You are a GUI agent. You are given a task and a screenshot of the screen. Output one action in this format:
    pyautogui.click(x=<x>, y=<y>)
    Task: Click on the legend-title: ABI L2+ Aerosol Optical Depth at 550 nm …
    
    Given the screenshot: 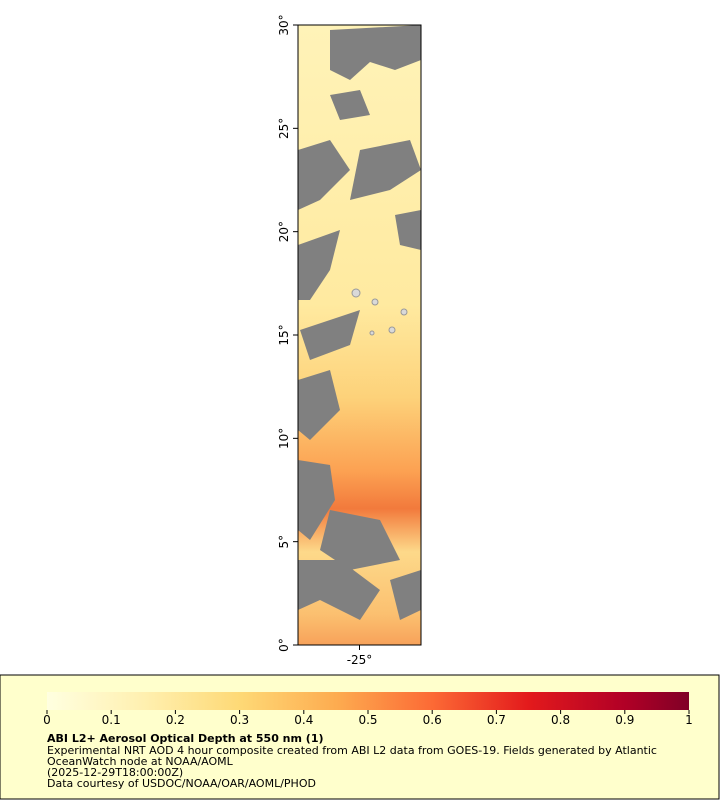 What is the action you would take?
    pyautogui.click(x=185, y=738)
    